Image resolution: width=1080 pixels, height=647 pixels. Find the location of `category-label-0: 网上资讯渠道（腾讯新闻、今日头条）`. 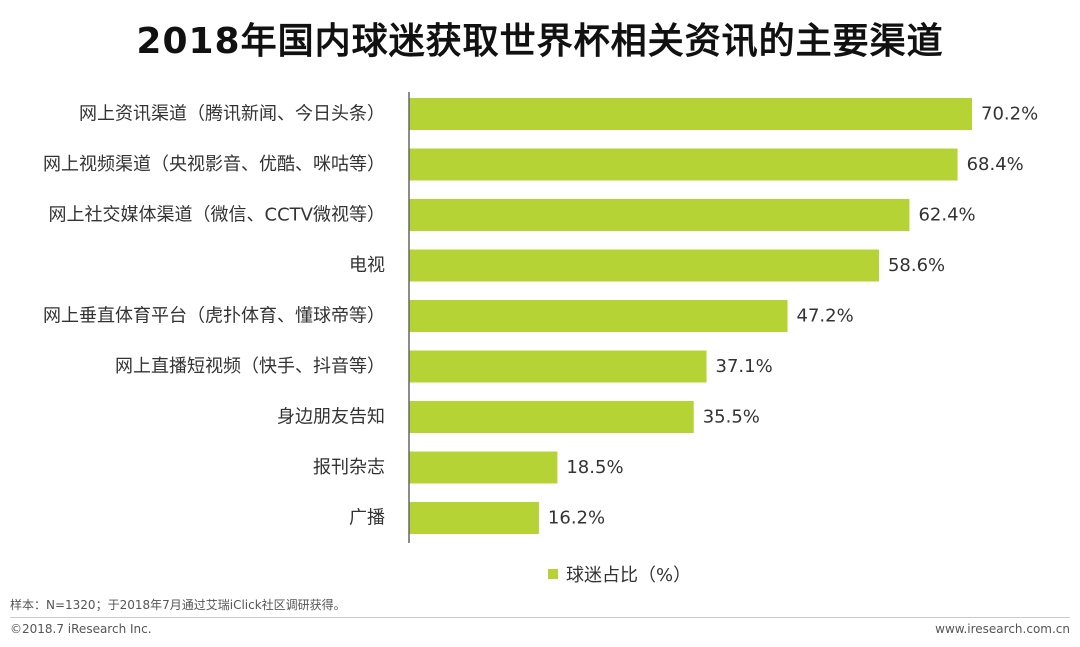

category-label-0: 网上资讯渠道（腾讯新闻、今日头条） is located at coordinates (232, 114).